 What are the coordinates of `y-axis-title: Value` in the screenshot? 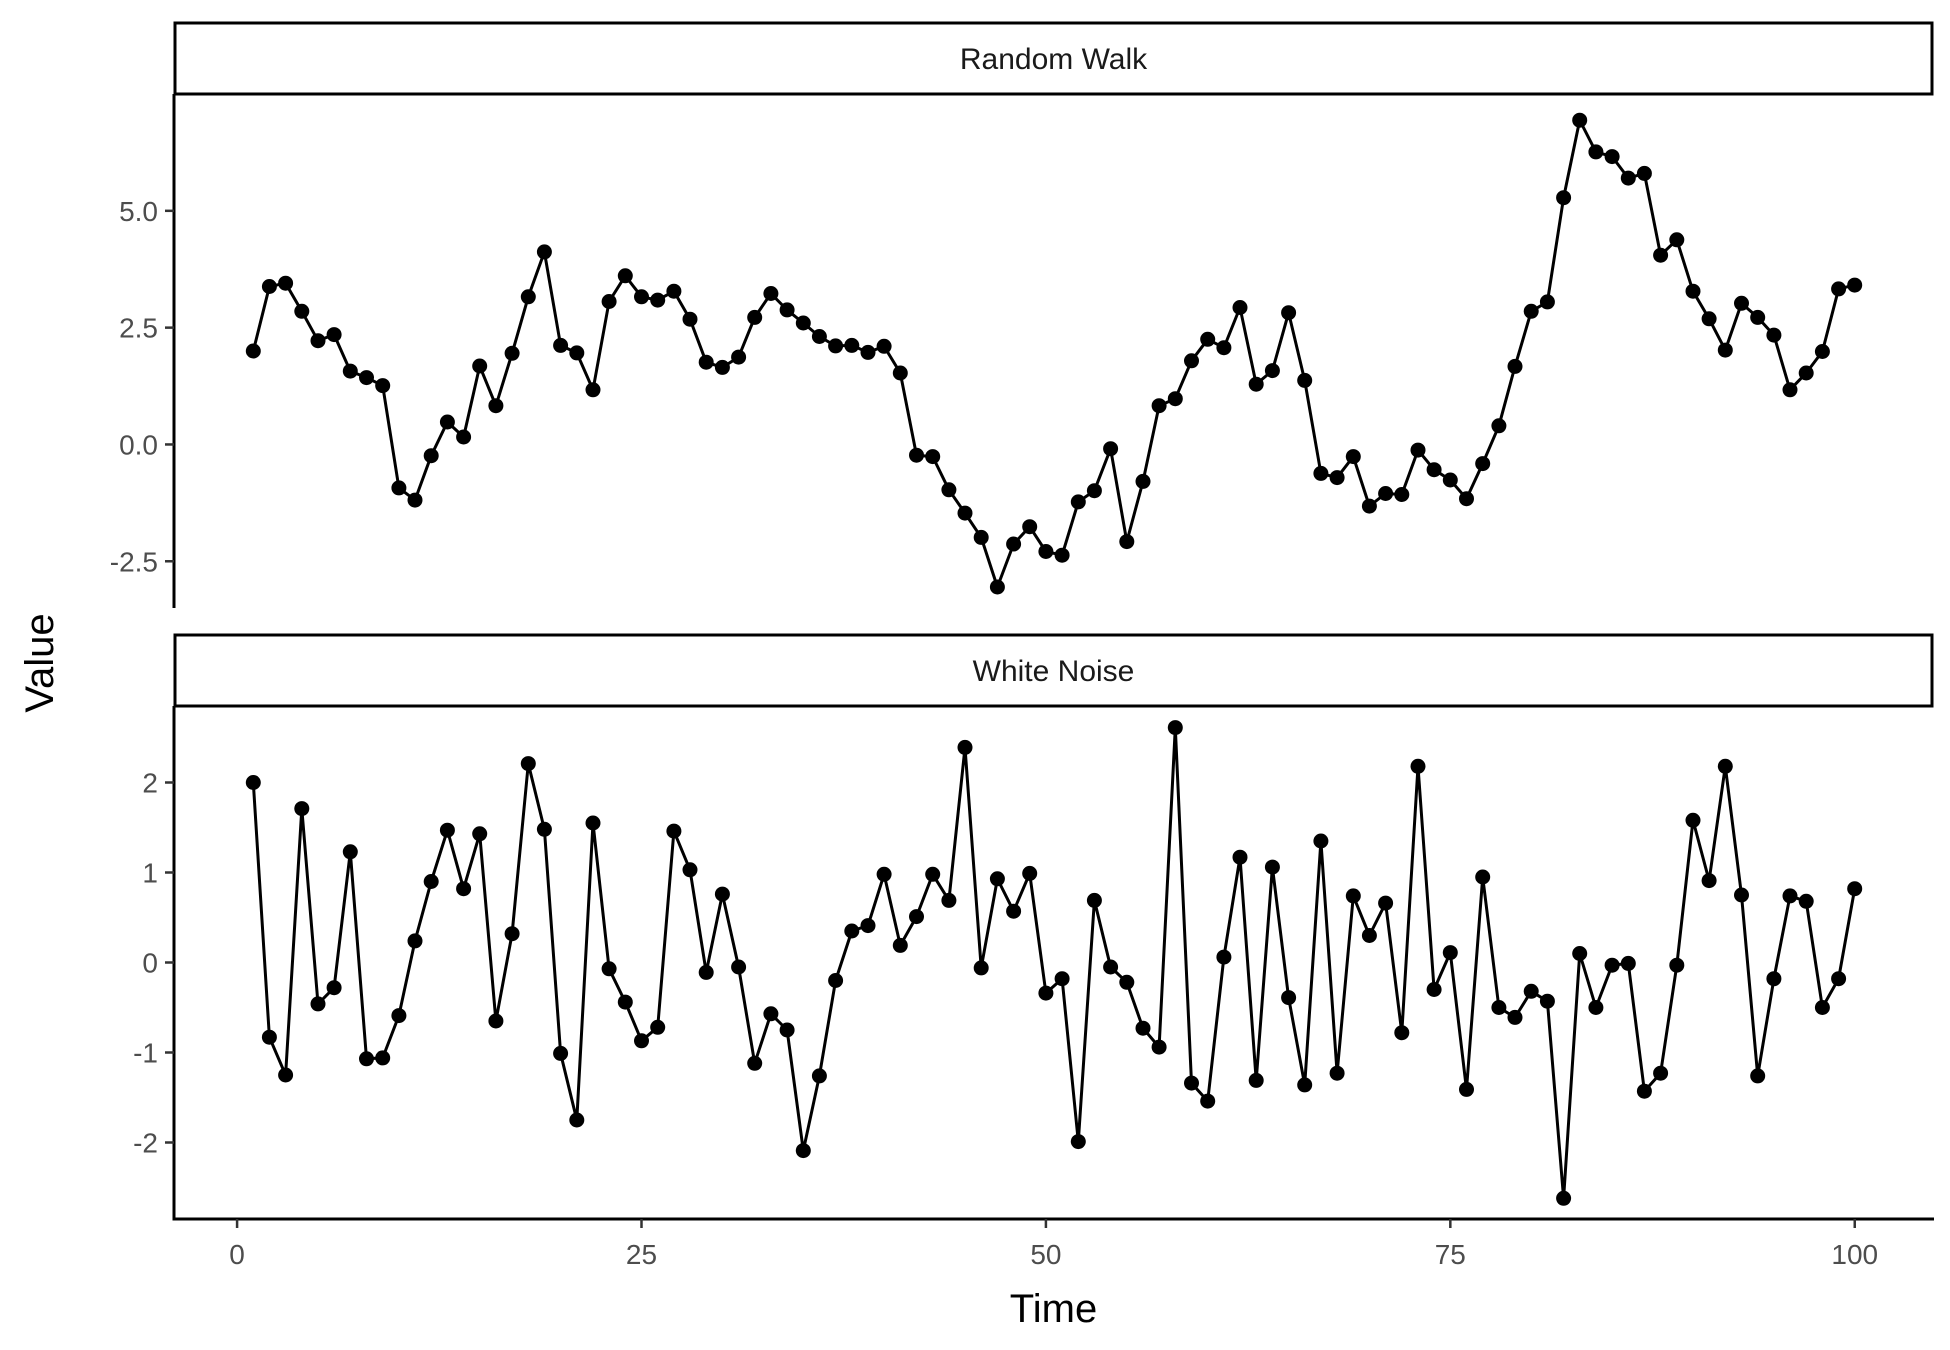 It's located at (40, 662).